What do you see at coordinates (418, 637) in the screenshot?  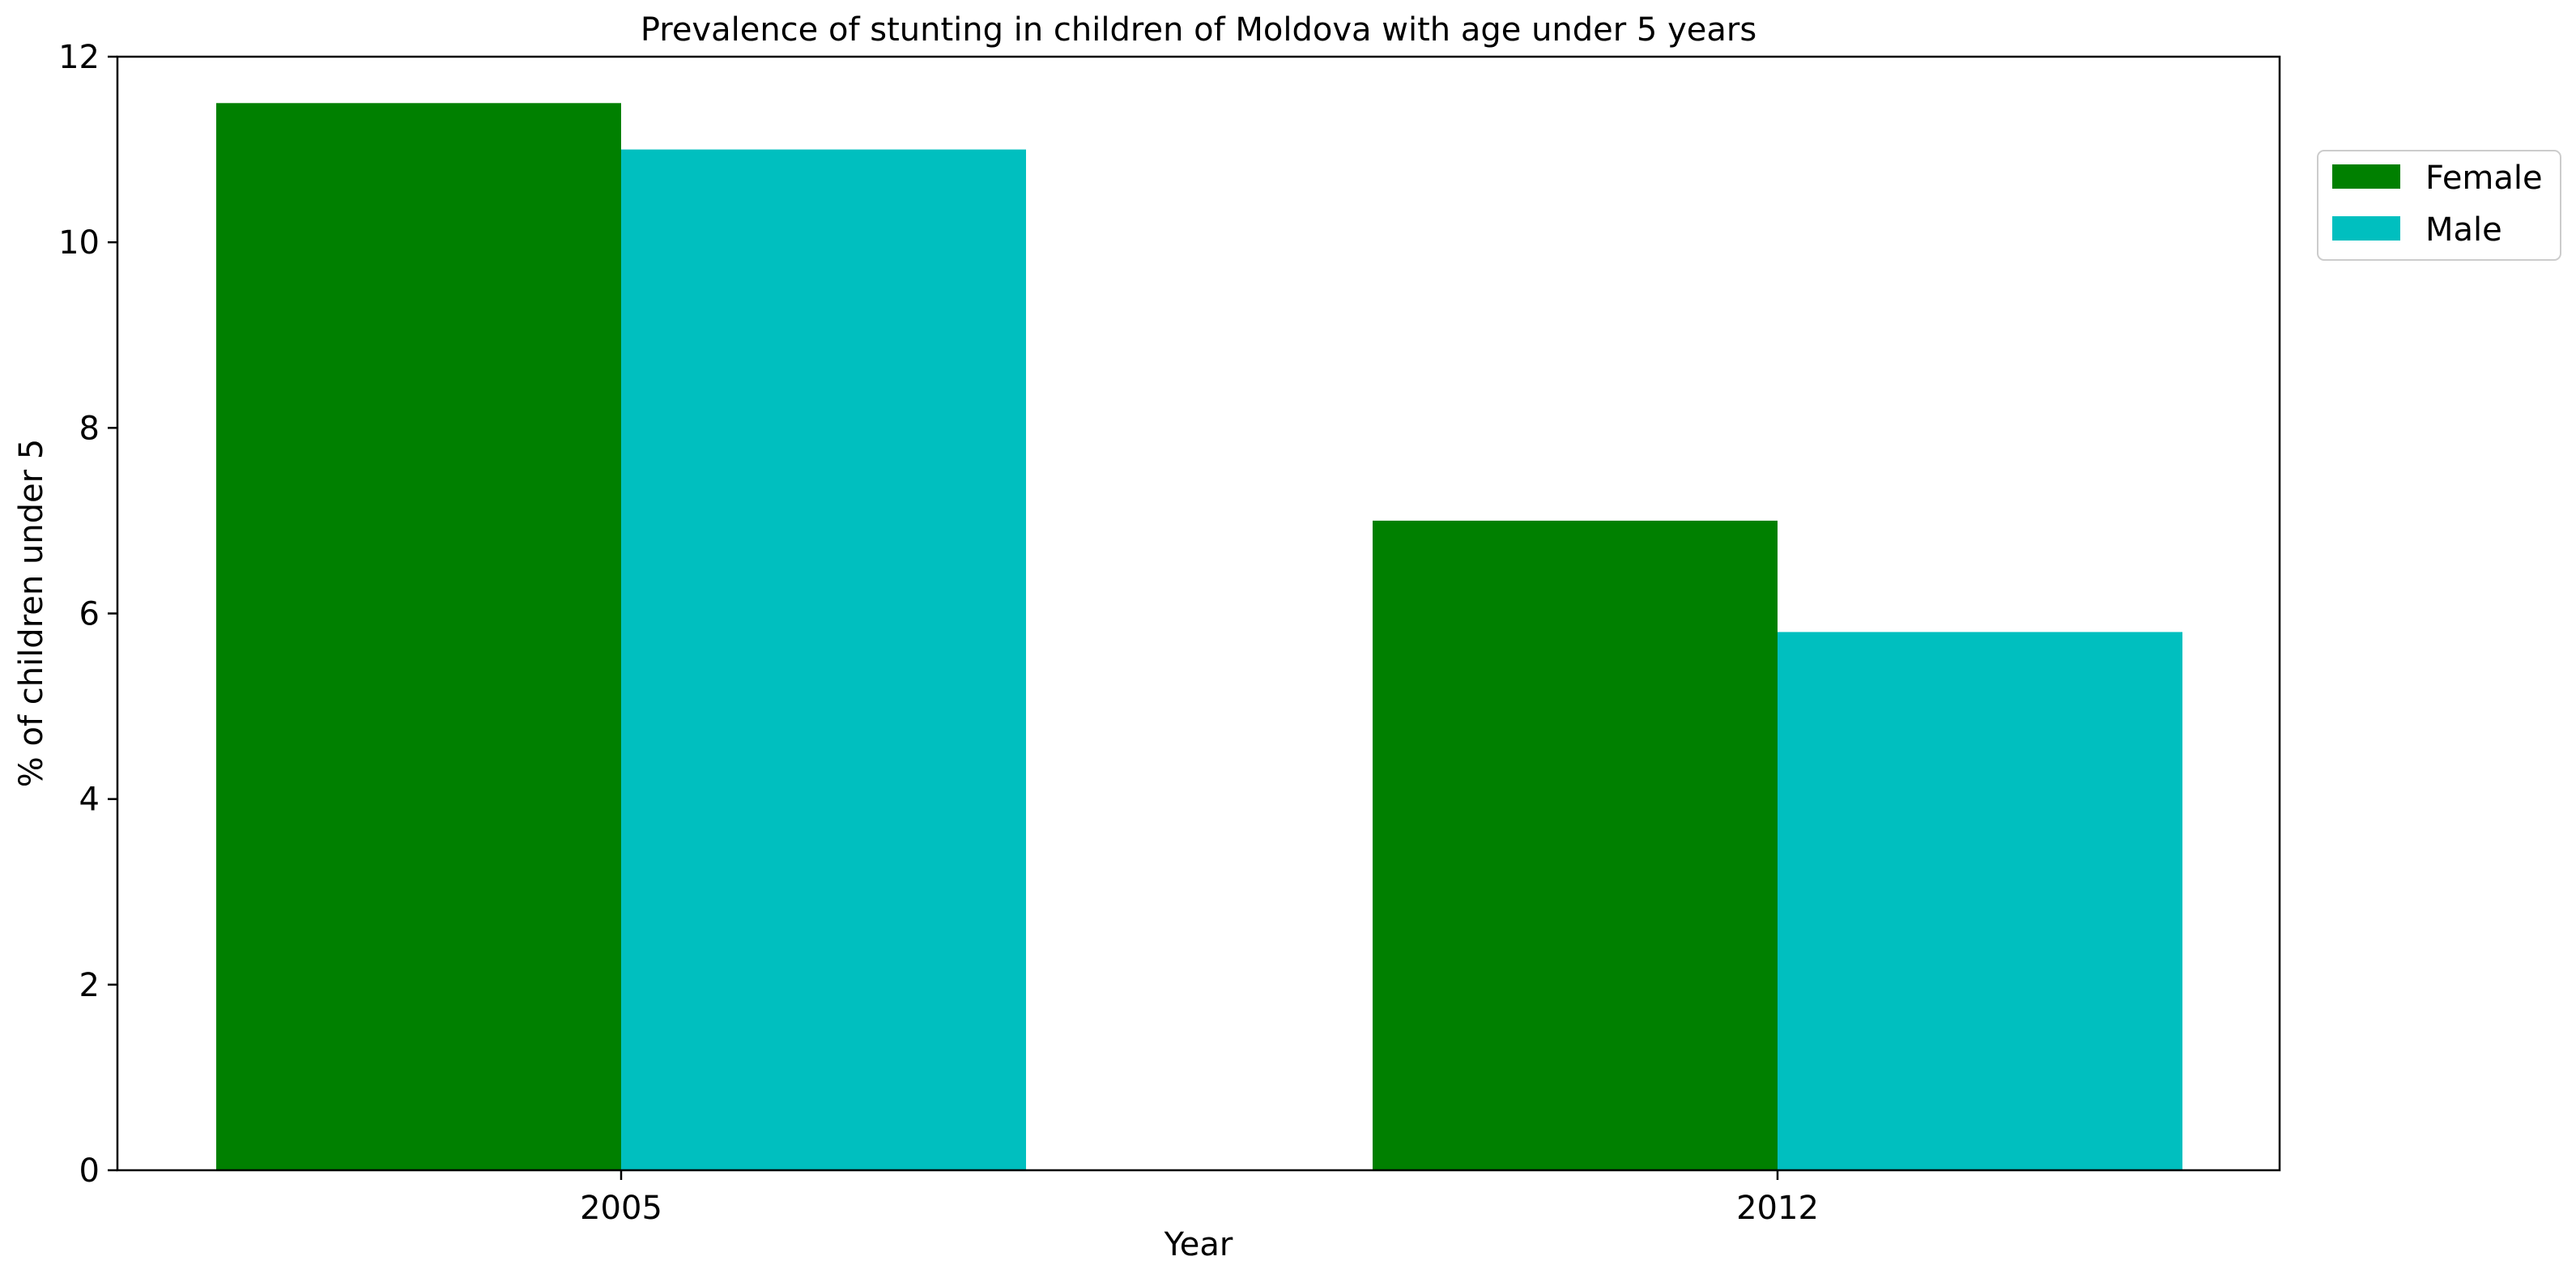 I see `bar-female-2005` at bounding box center [418, 637].